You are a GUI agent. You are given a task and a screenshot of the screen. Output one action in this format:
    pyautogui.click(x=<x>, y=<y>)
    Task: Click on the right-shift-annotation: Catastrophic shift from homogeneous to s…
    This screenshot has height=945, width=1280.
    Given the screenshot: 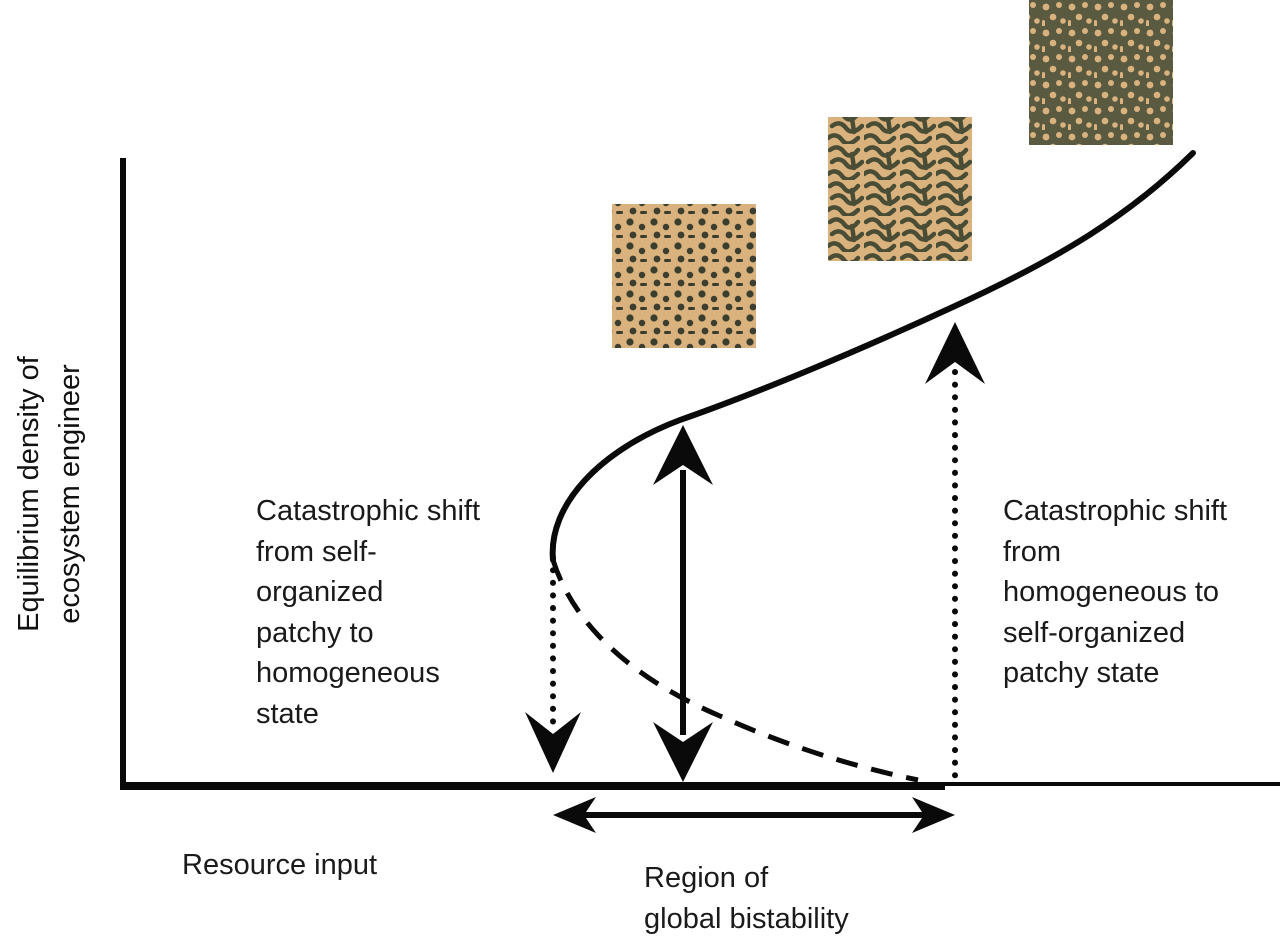 What is the action you would take?
    pyautogui.click(x=1115, y=592)
    